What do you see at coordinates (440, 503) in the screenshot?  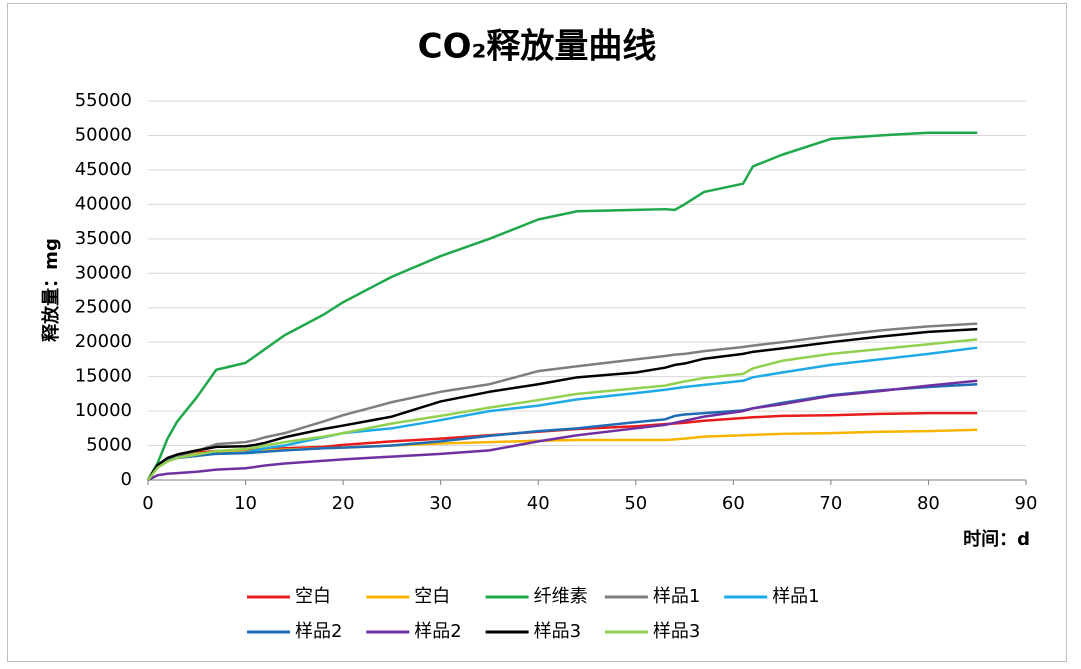 I see `x-tick-label: 30` at bounding box center [440, 503].